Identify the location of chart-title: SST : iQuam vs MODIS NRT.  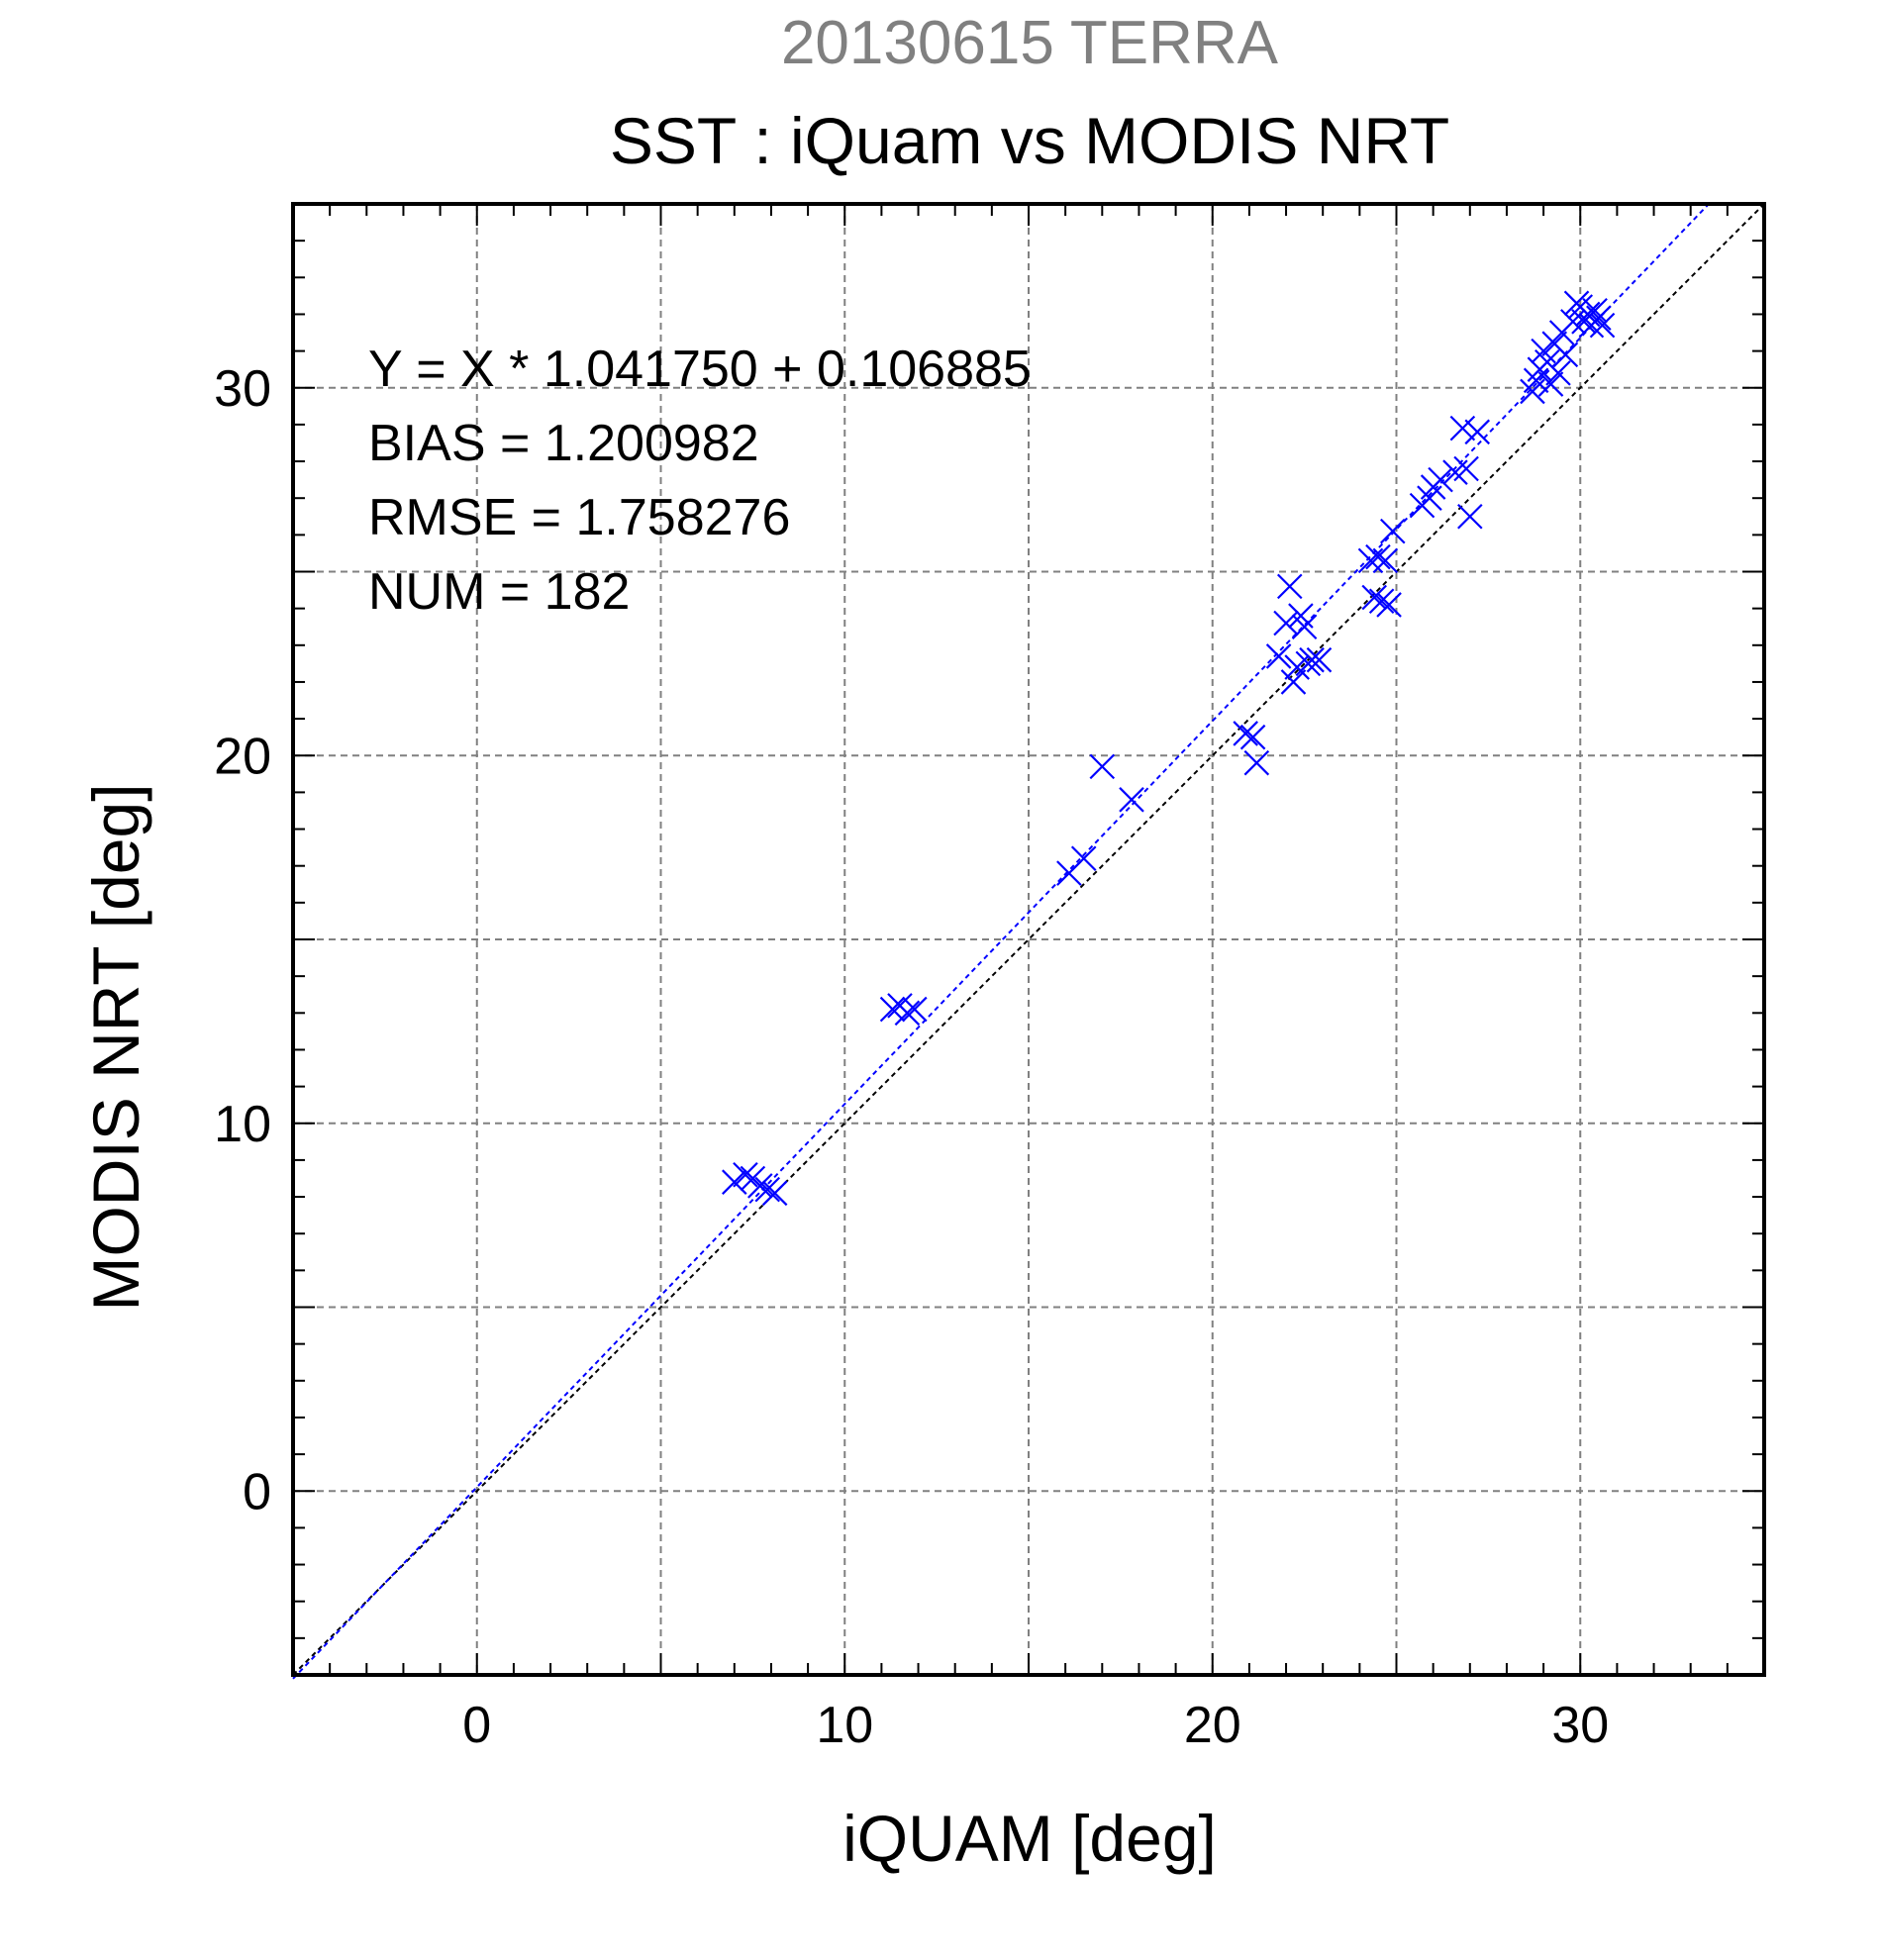
(1030, 140).